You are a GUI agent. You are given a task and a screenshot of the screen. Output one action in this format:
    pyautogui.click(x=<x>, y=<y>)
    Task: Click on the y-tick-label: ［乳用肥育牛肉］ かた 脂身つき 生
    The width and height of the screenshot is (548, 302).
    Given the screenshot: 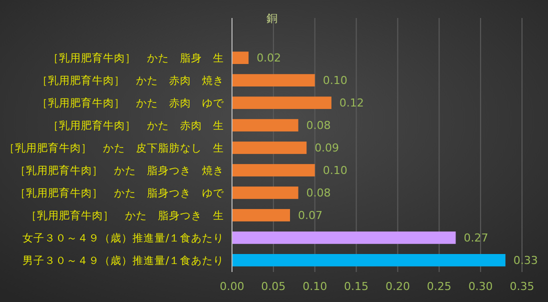 What is the action you would take?
    pyautogui.click(x=125, y=215)
    